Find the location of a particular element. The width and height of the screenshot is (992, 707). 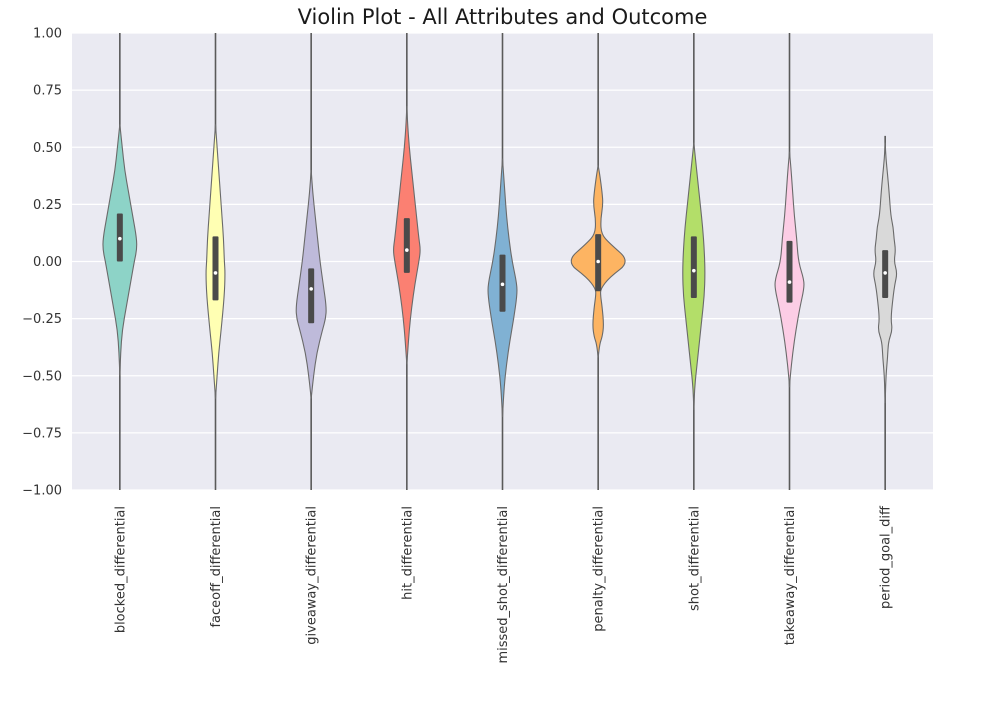

x-tick-label: blocked_differential is located at coordinates (120, 569).